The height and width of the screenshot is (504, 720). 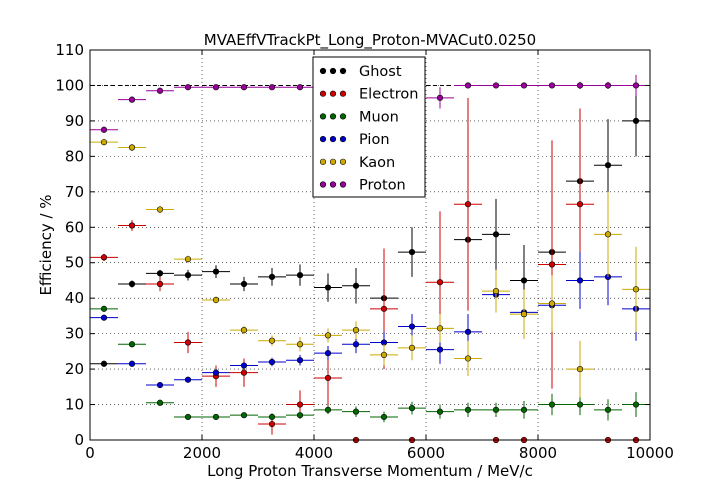 What do you see at coordinates (368, 95) in the screenshot?
I see `legend-item-electron: Electron` at bounding box center [368, 95].